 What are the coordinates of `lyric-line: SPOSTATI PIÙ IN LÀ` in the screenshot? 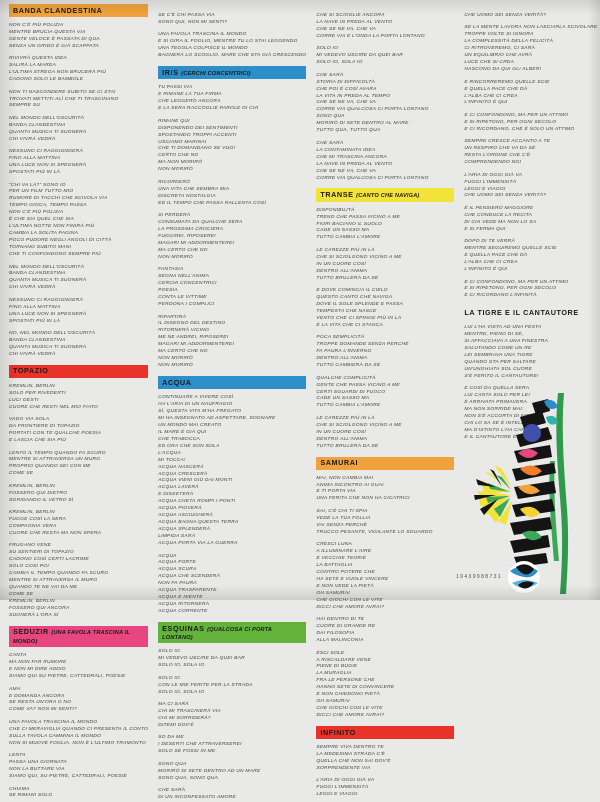 It's located at (35, 173).